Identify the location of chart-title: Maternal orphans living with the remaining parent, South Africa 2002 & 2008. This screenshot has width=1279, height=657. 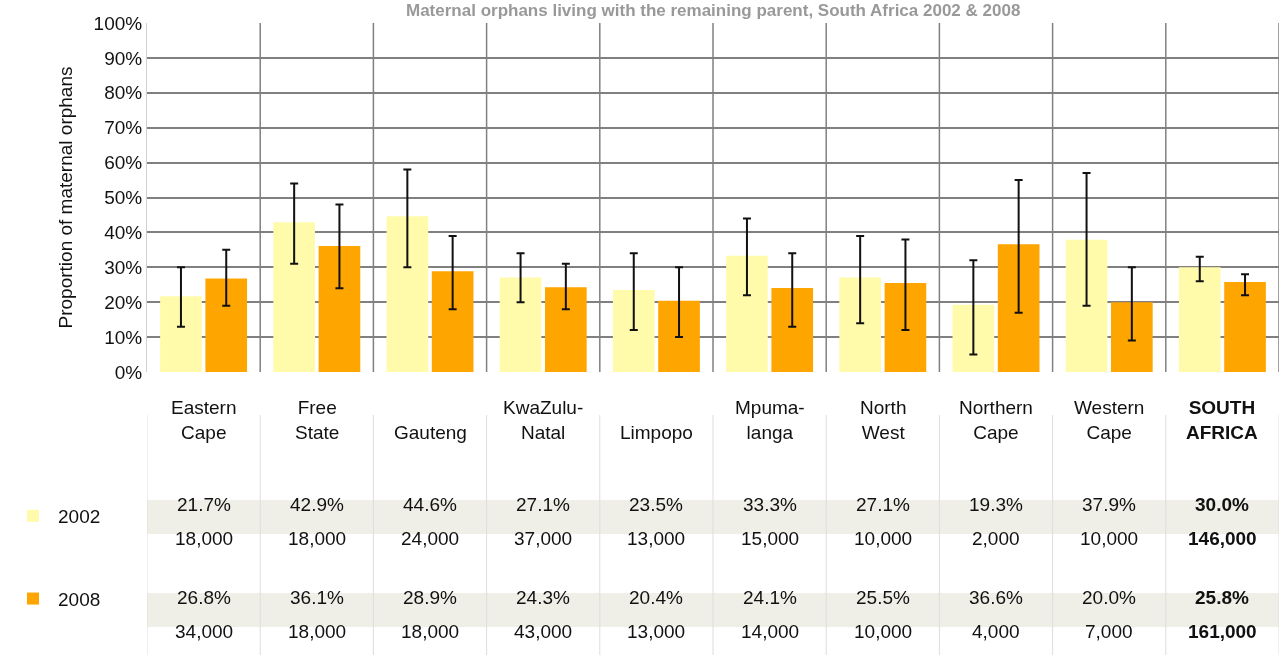
(713, 10).